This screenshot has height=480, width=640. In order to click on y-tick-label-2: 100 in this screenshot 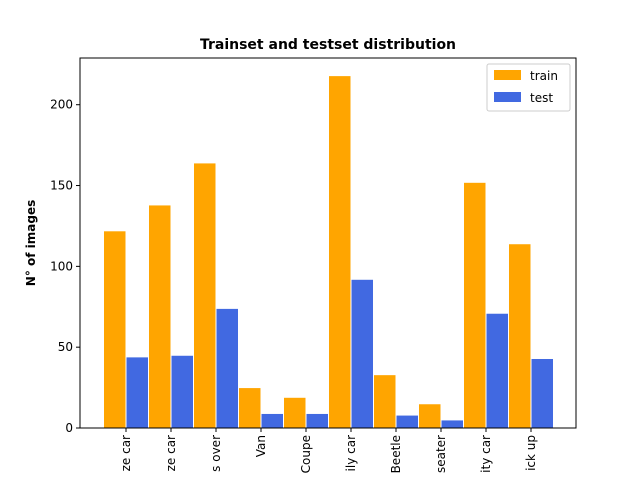, I will do `click(61, 266)`.